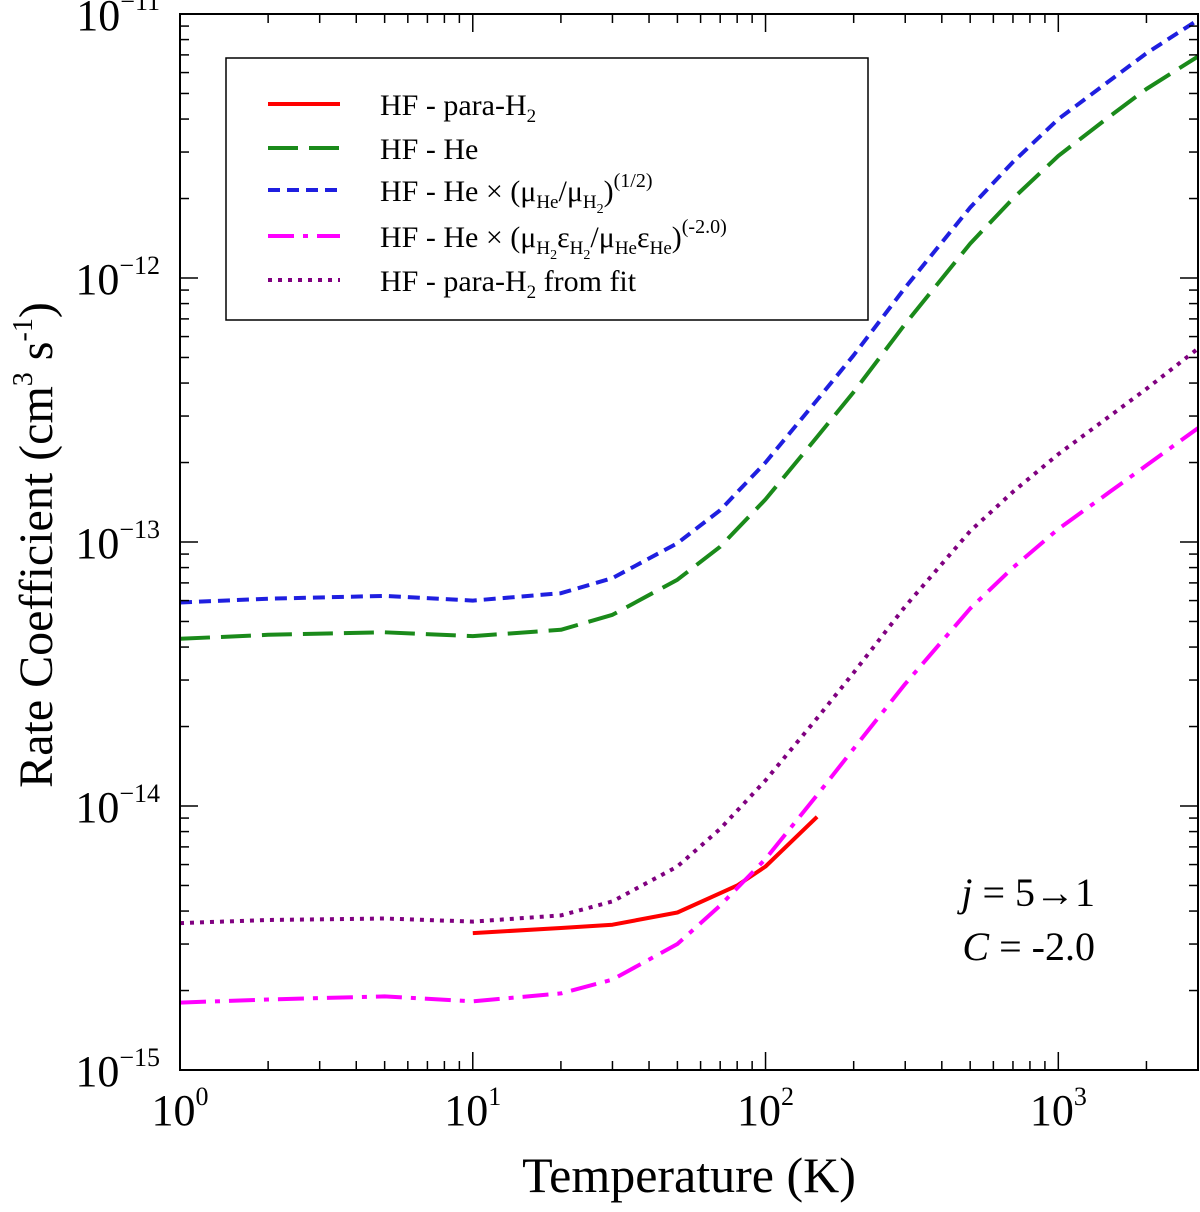  What do you see at coordinates (1028, 946) in the screenshot?
I see `annotation-line-2: C = -2.0` at bounding box center [1028, 946].